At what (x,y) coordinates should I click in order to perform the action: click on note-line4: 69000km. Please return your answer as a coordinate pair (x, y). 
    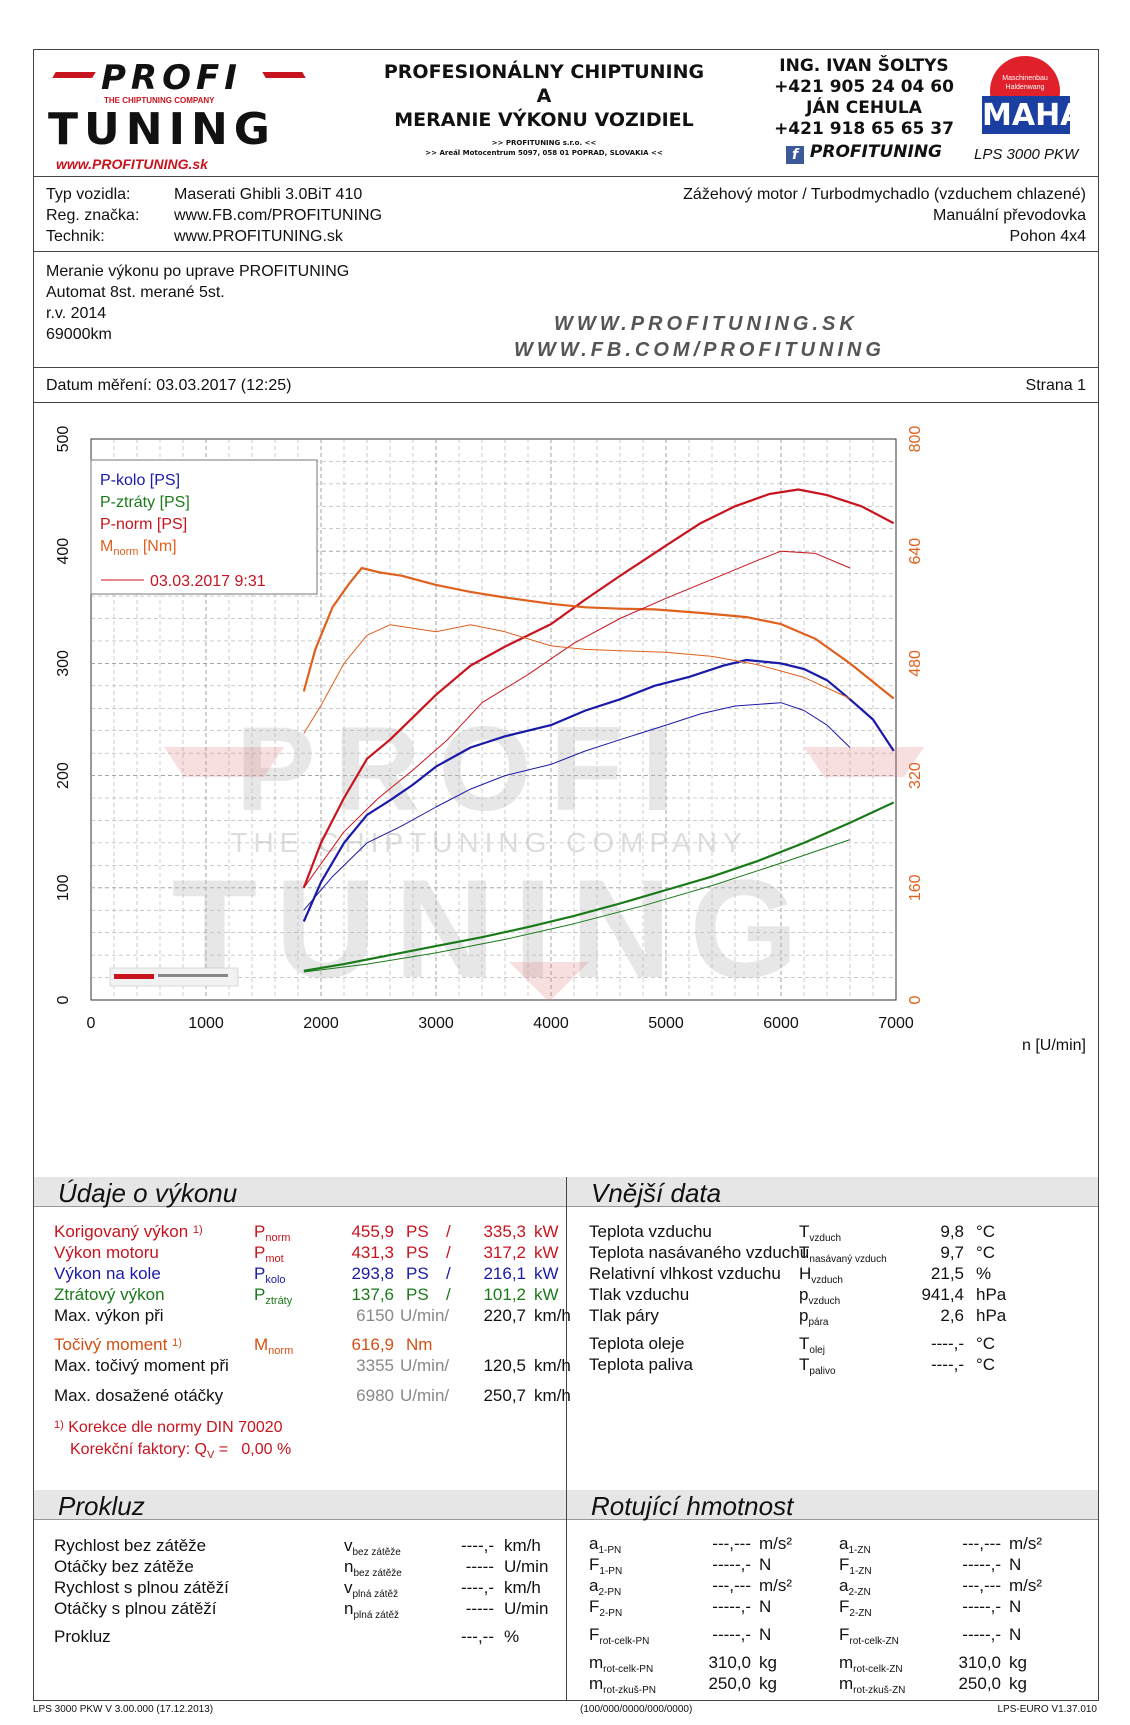
    Looking at the image, I should click on (79, 334).